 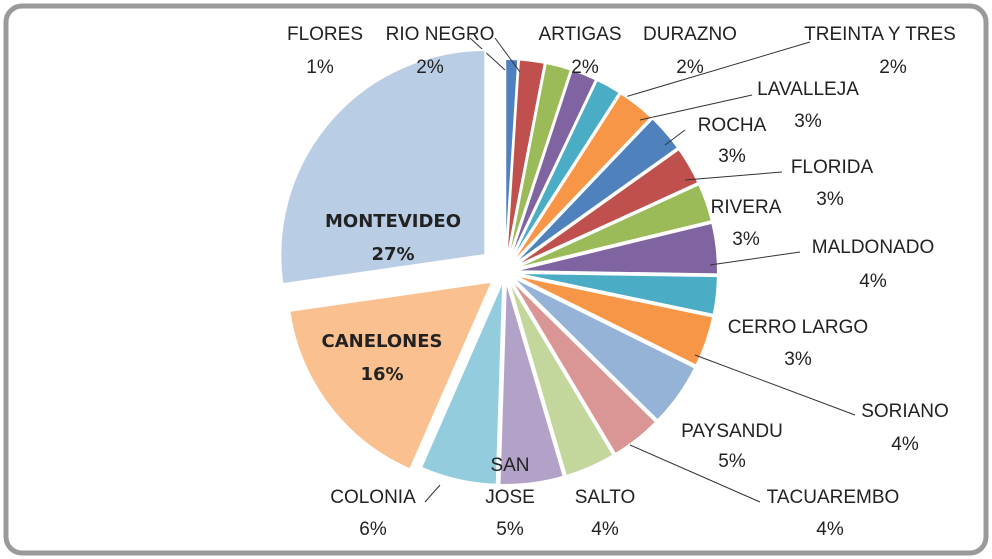 I want to click on slice-label: LAVALLEJA, so click(x=808, y=89).